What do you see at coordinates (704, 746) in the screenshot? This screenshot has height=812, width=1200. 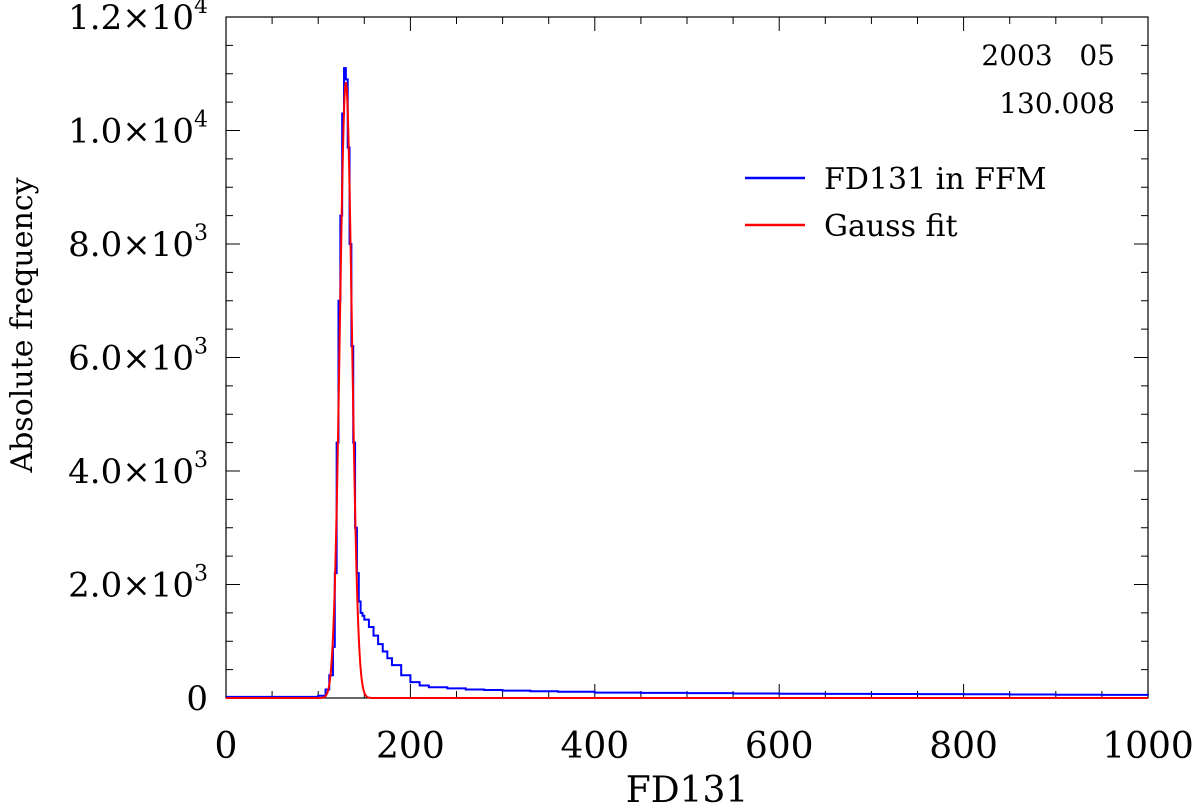 I see `x-tick-labels: 0 200 400 600 800 1000` at bounding box center [704, 746].